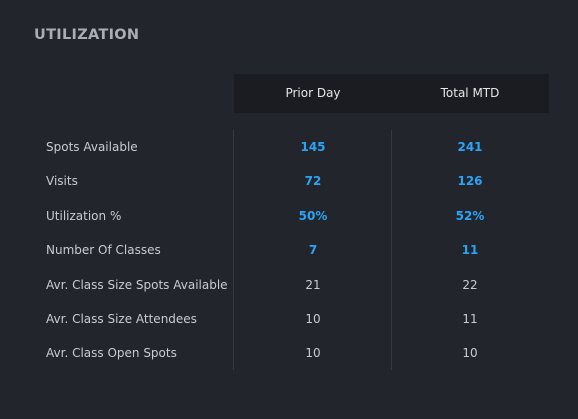 This screenshot has width=578, height=419. I want to click on cell-value: 50%, so click(313, 215).